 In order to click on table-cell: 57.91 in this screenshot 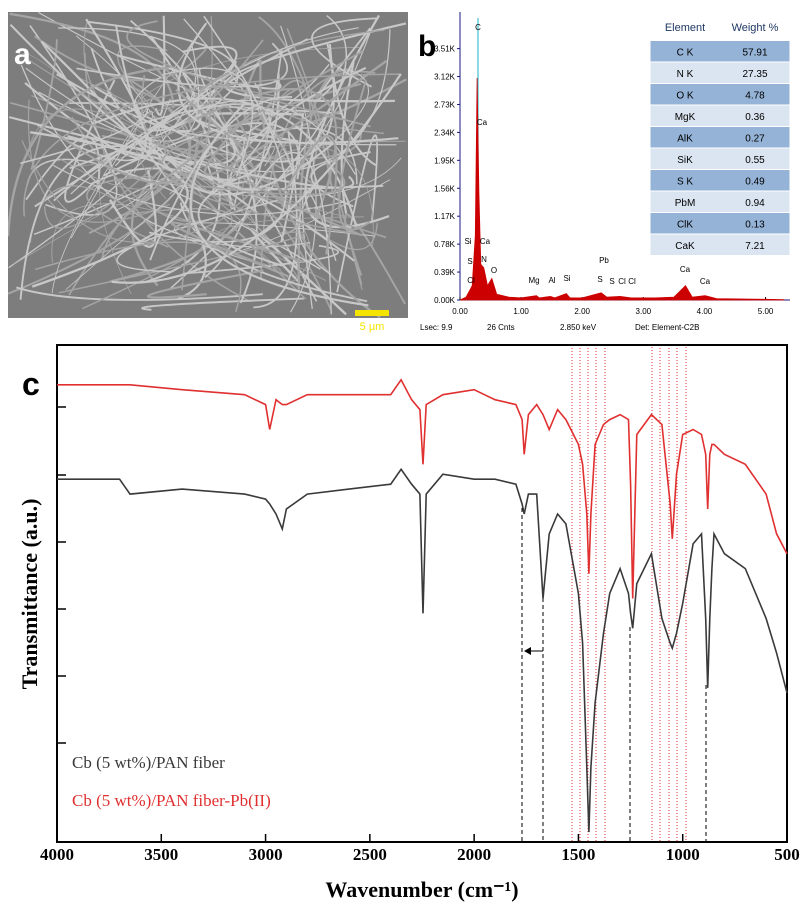, I will do `click(754, 53)`.